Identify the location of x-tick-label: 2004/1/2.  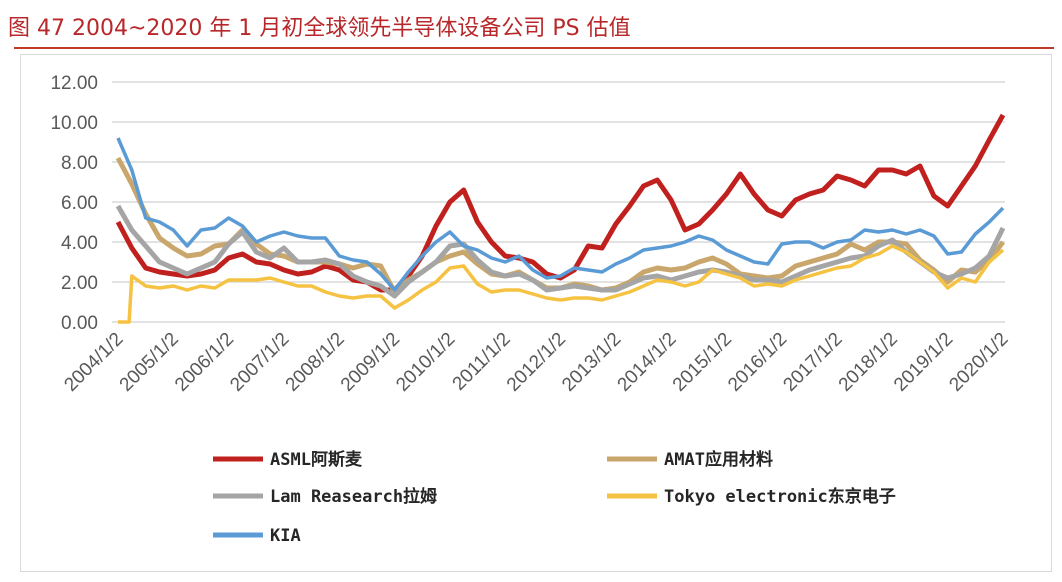
(93, 362).